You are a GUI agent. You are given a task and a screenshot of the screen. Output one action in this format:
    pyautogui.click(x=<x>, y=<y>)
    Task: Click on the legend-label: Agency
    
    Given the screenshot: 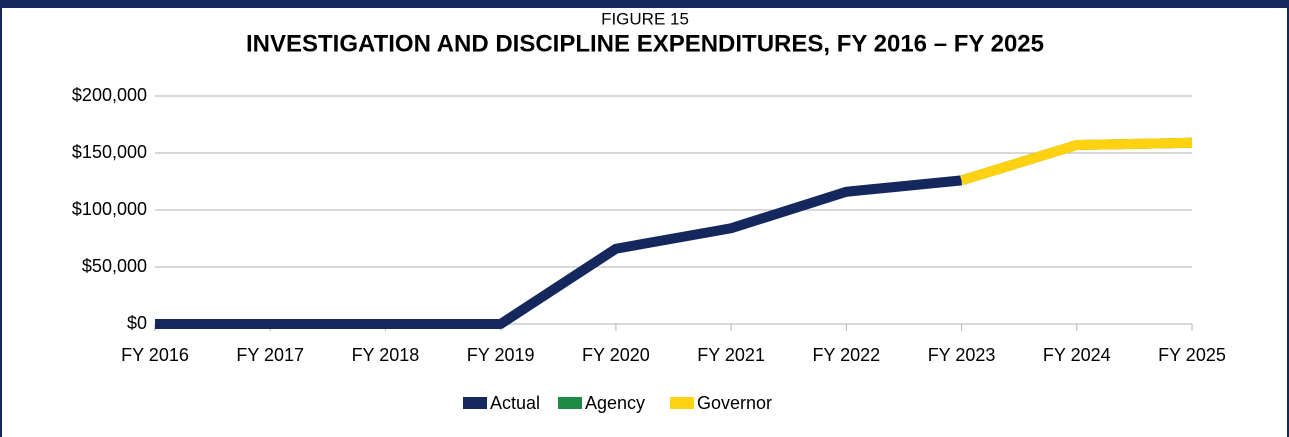 What is the action you would take?
    pyautogui.click(x=615, y=403)
    